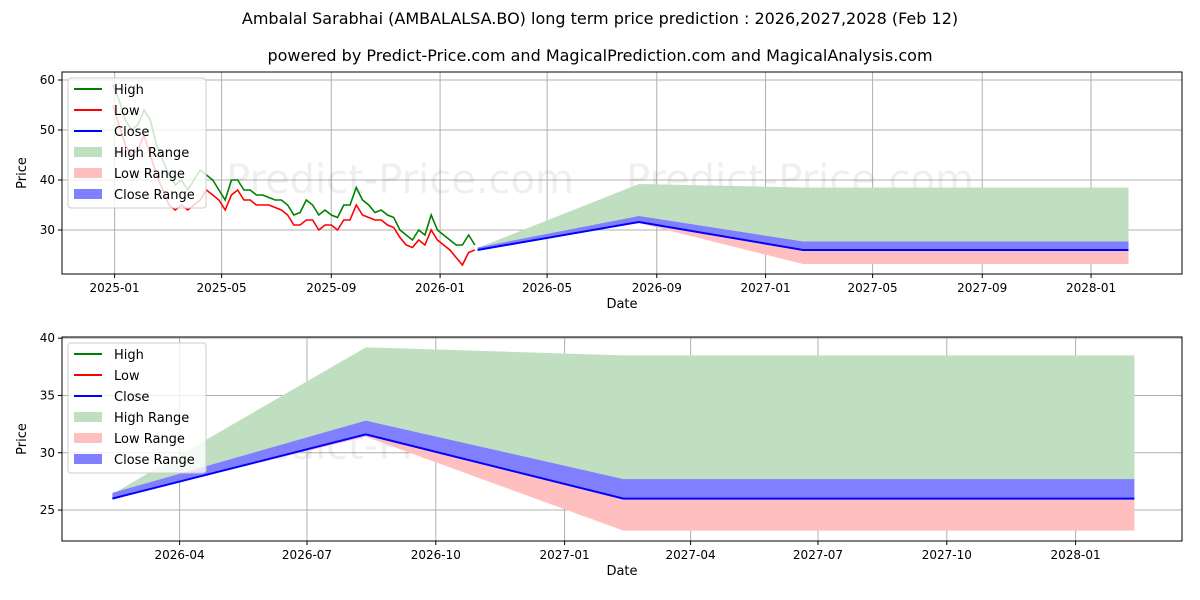 This screenshot has height=600, width=1200. Describe the element at coordinates (818, 555) in the screenshot. I see `x-tick-label: 2027-07` at that location.